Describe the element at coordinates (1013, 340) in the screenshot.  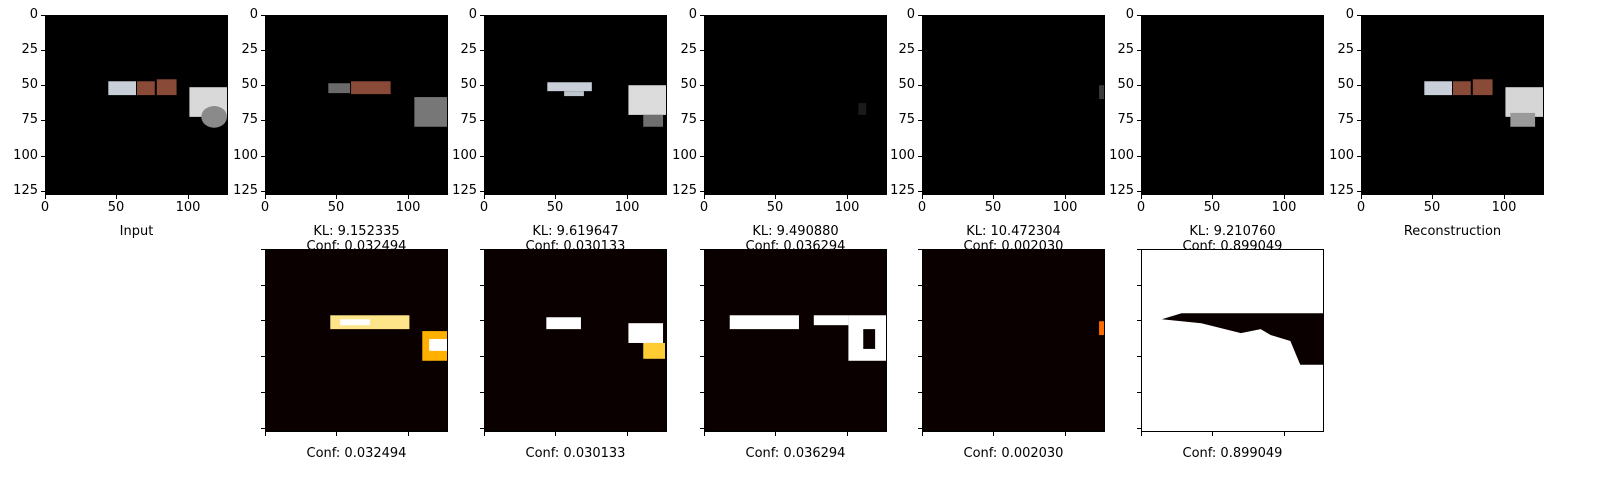
I see `mask-4-panel` at that location.